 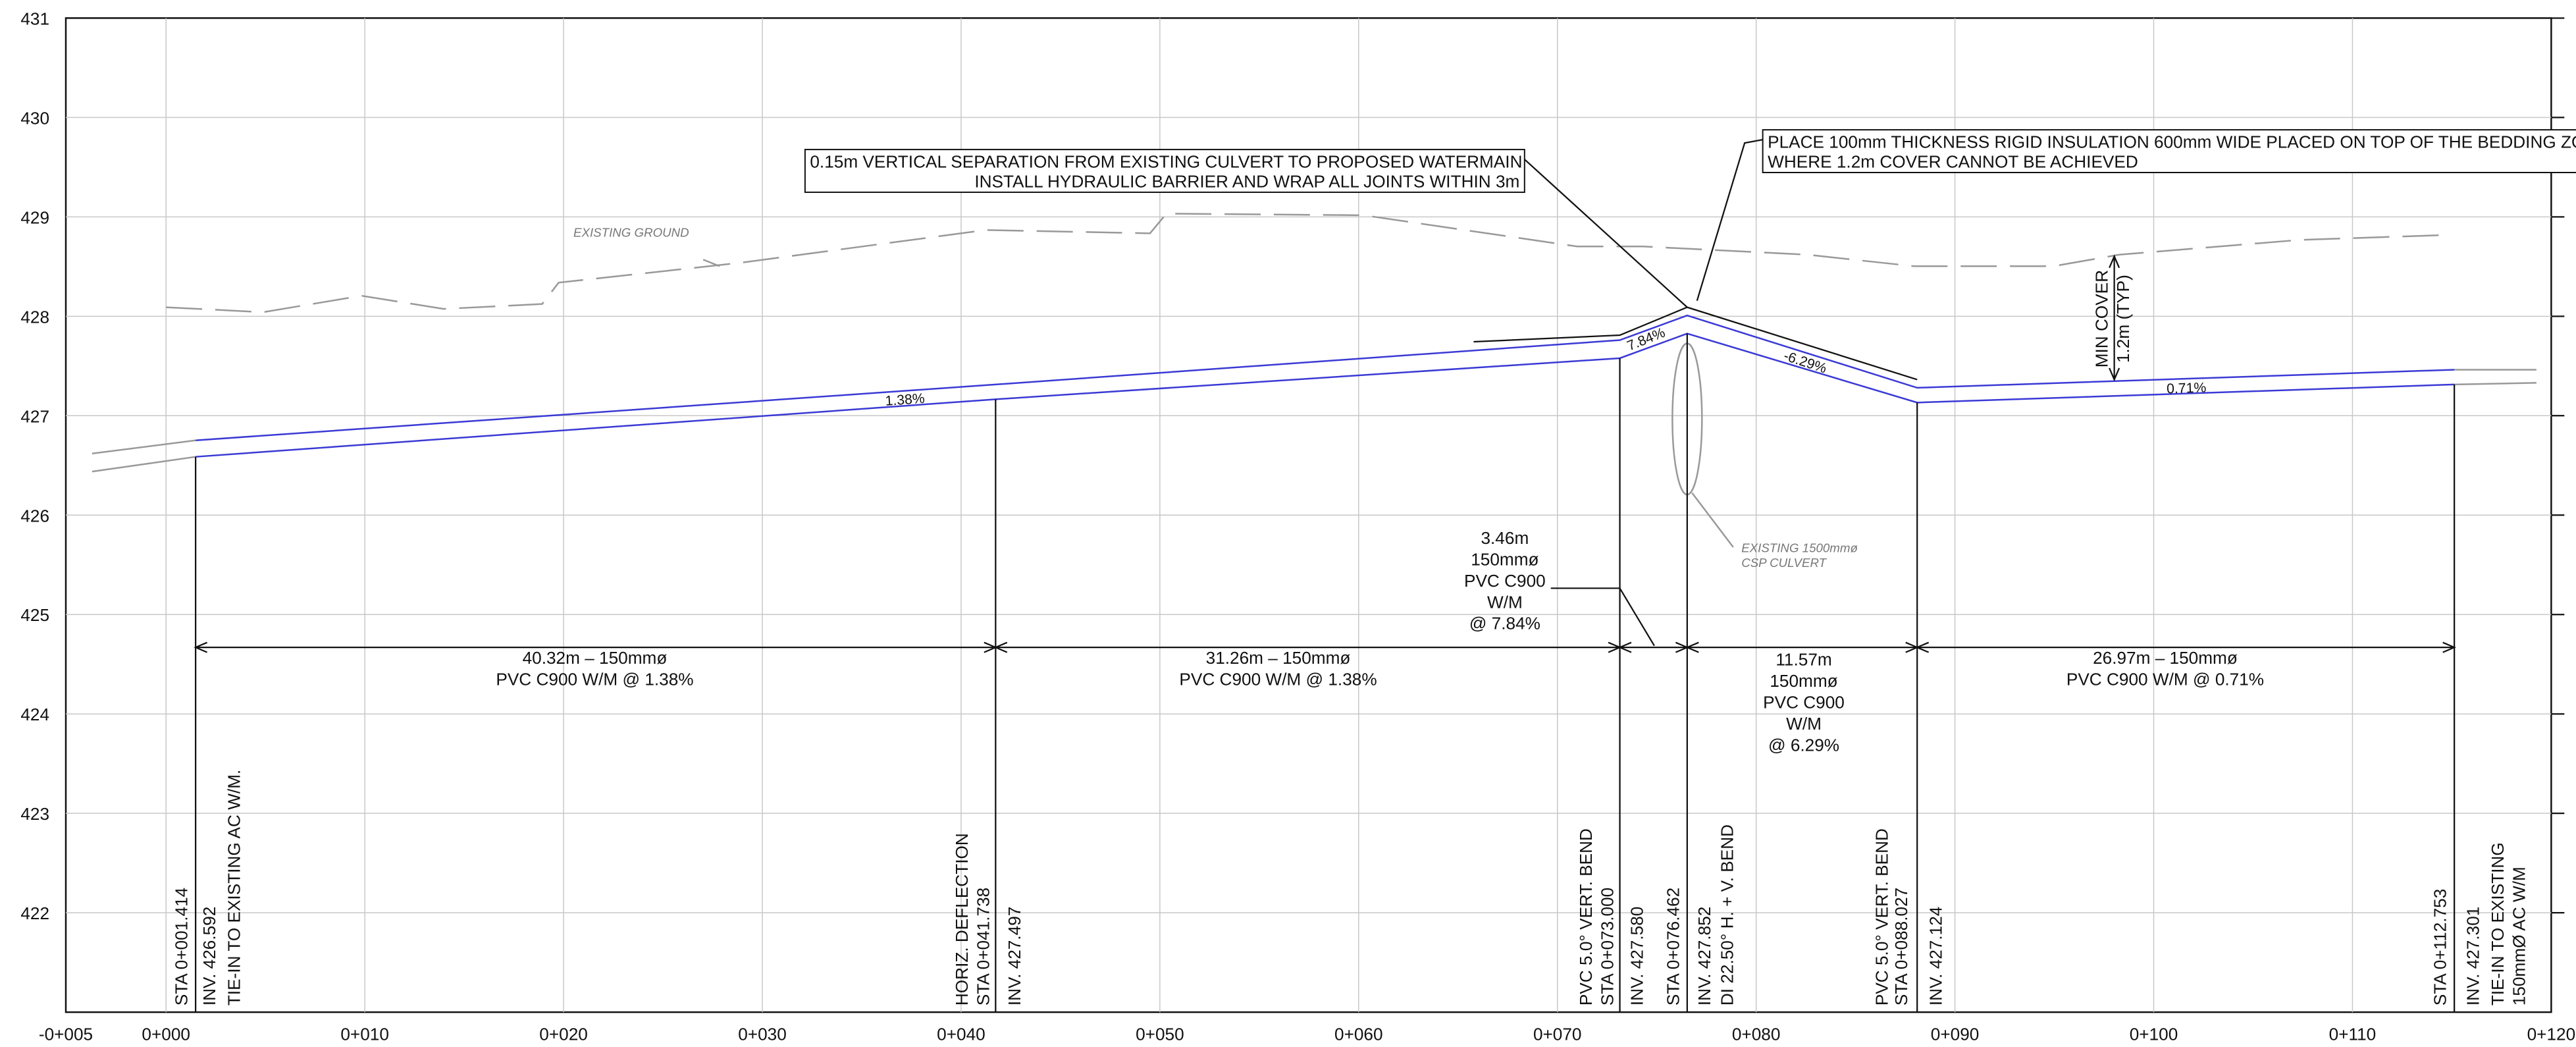 I want to click on elevation-label: 423, so click(x=34, y=814).